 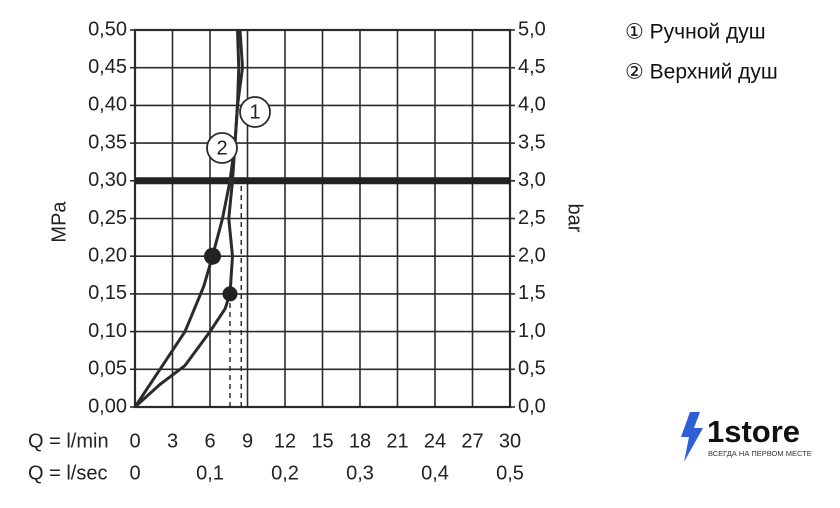 I want to click on y2-tick-label: 0,0, so click(x=532, y=406).